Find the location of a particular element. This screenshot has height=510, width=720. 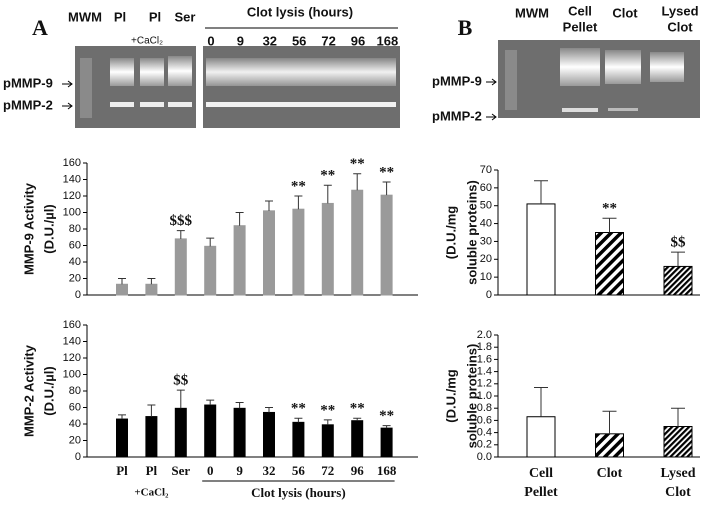

x-tick-label: Clot is located at coordinates (610, 473).